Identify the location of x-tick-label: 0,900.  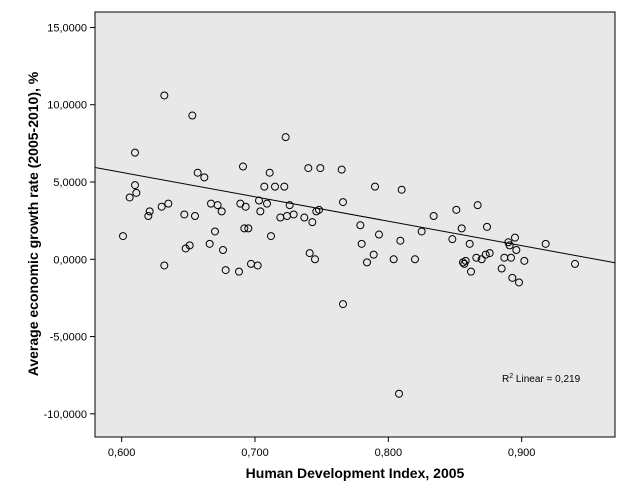
(522, 453).